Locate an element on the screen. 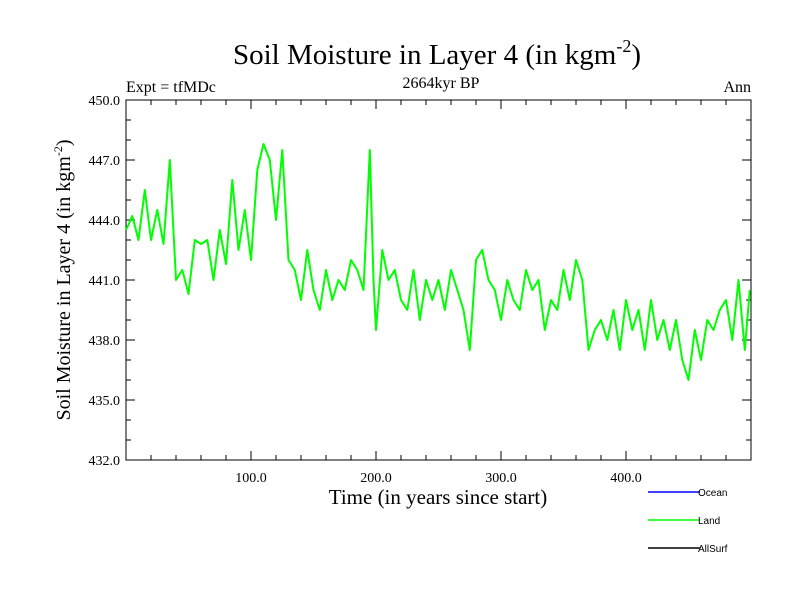 Image resolution: width=800 pixels, height=600 pixels. y-tick-label: 438.0 is located at coordinates (105, 341).